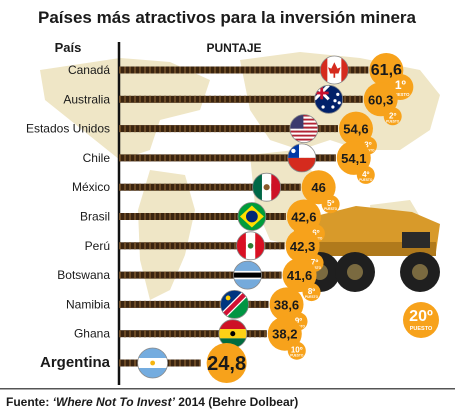 The image size is (455, 413). What do you see at coordinates (314, 262) in the screenshot?
I see `rank-label: 7º` at bounding box center [314, 262].